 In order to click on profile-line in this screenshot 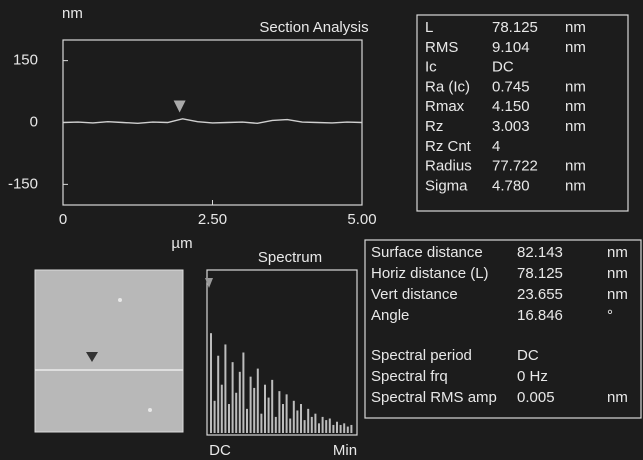, I will do `click(212, 121)`.